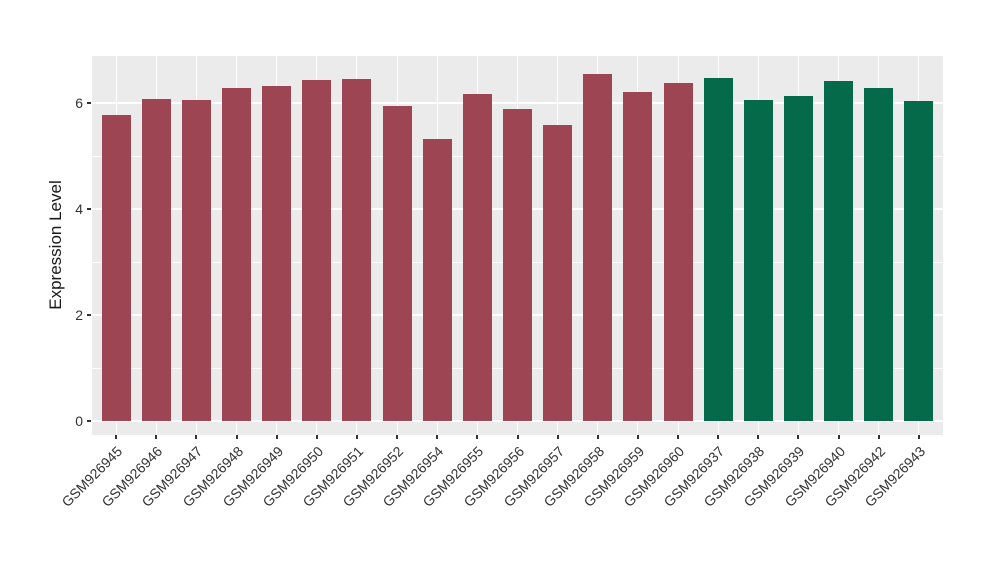 This screenshot has height=580, width=1000. What do you see at coordinates (79, 209) in the screenshot?
I see `y-tick-label: 4` at bounding box center [79, 209].